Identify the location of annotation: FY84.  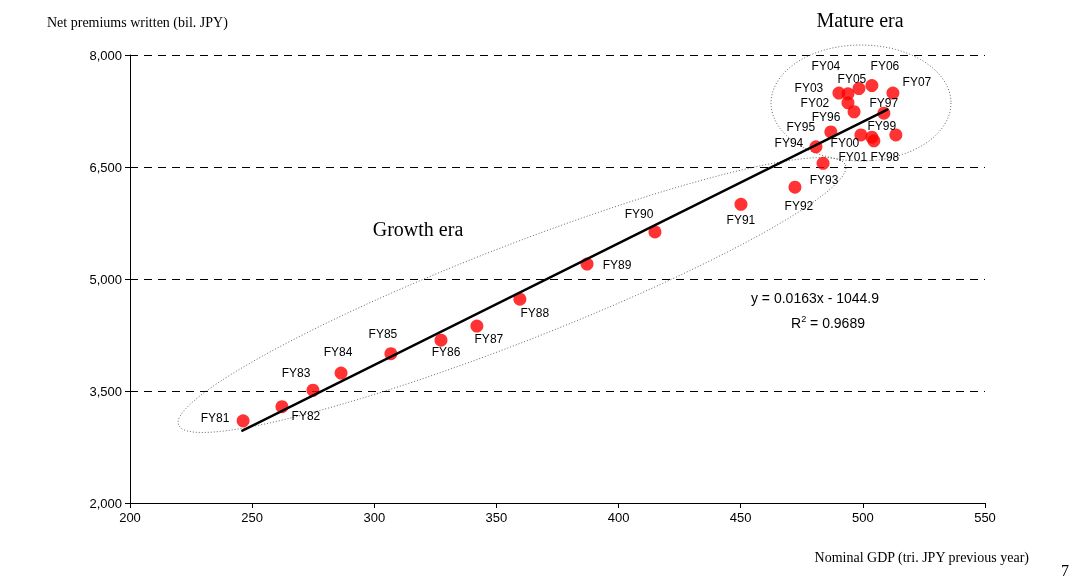
(338, 352).